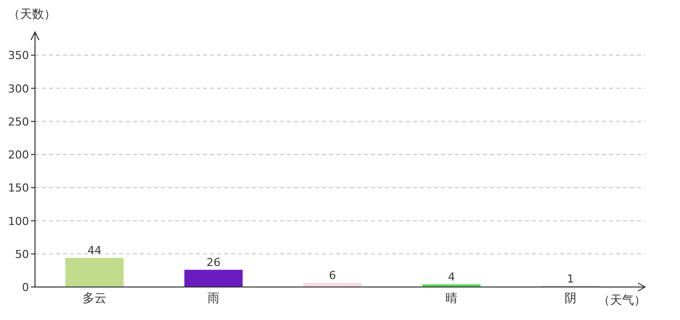  I want to click on x-axis-title: （天气）, so click(622, 300).